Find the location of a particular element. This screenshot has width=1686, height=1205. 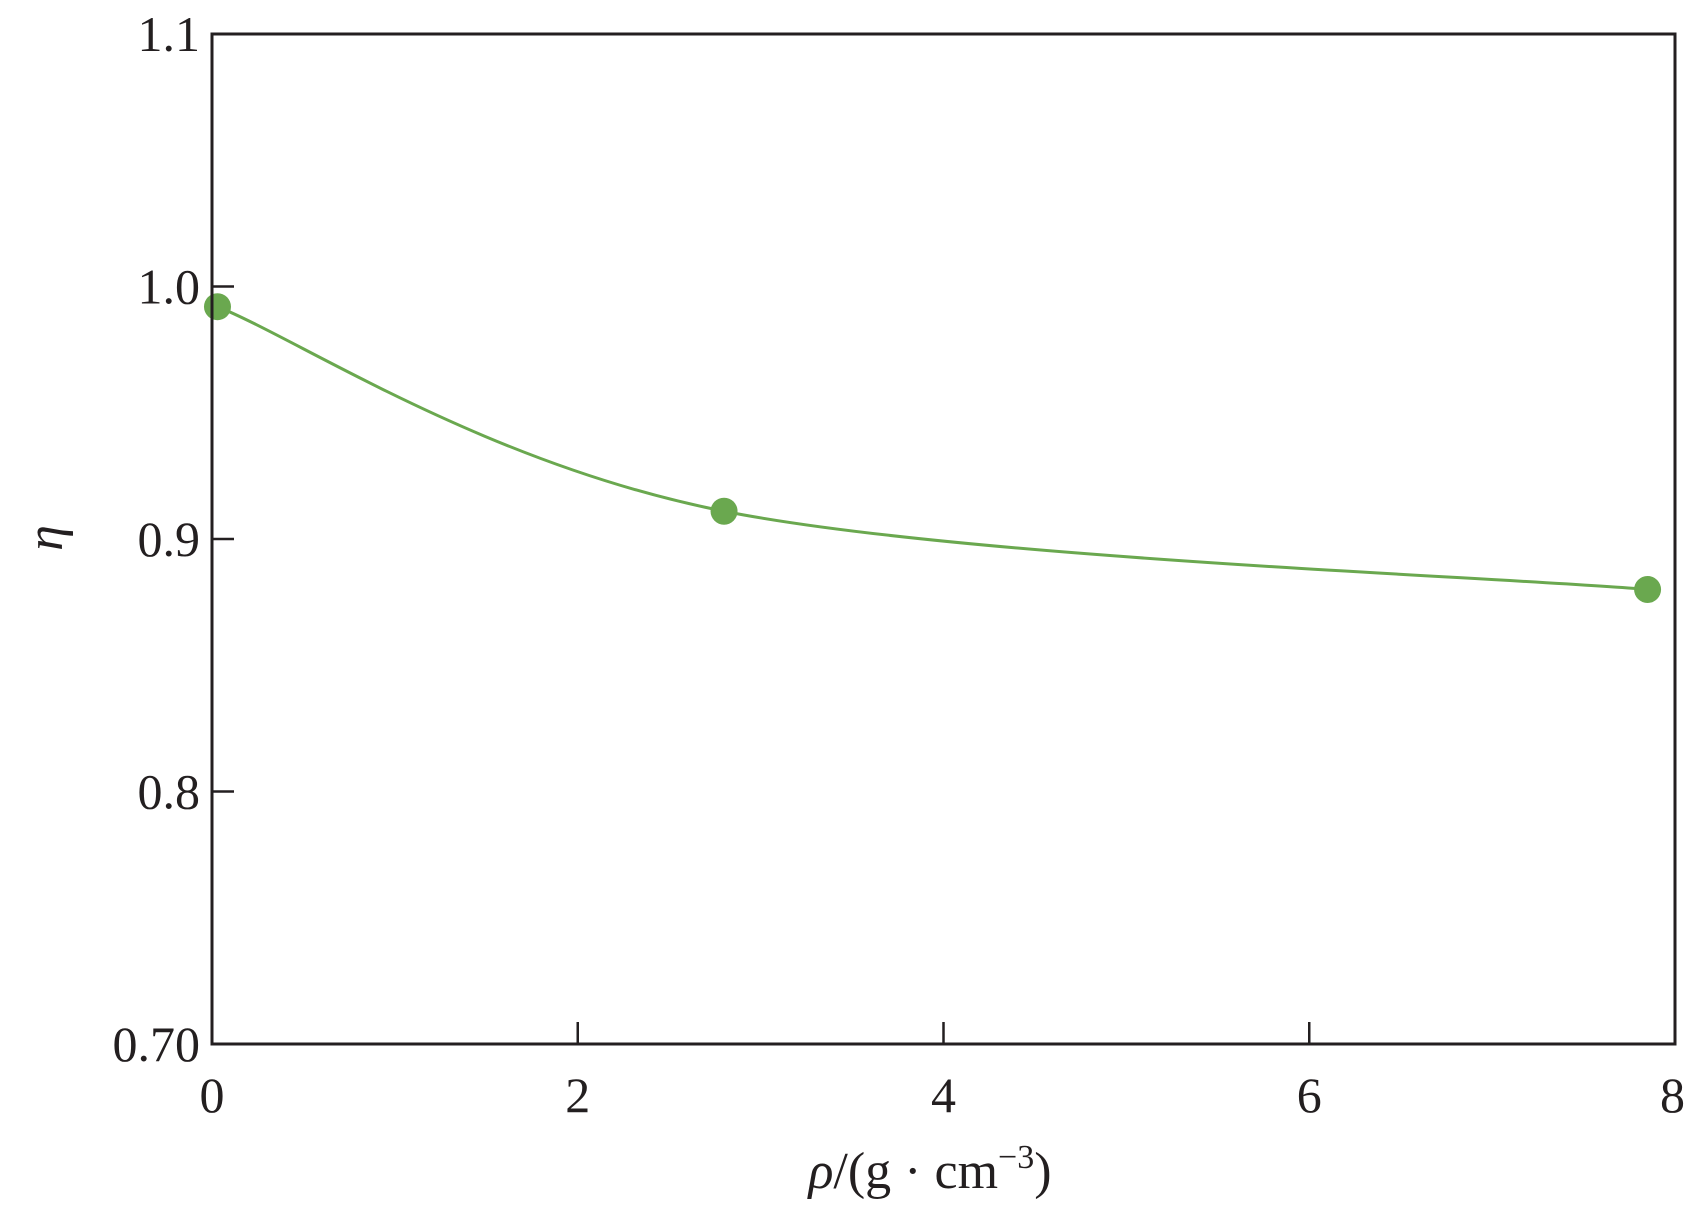

y-axis-ticks: 0.70 0.8 0.9 1.0 1.1 is located at coordinates (173, 539).